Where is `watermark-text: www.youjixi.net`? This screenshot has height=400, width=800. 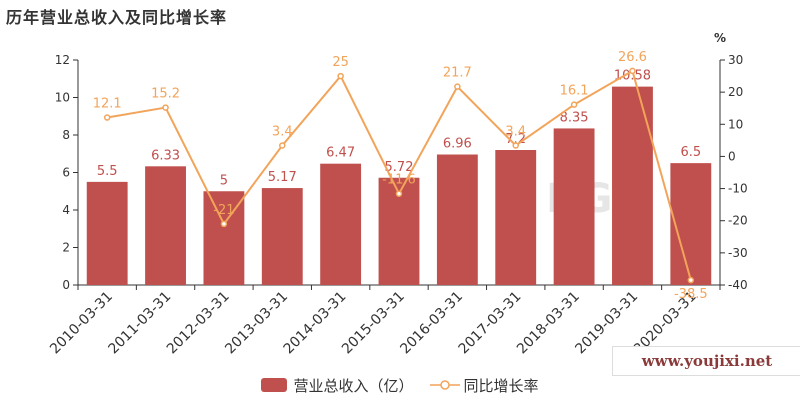
watermark-text: www.youjixi.net is located at coordinates (707, 361).